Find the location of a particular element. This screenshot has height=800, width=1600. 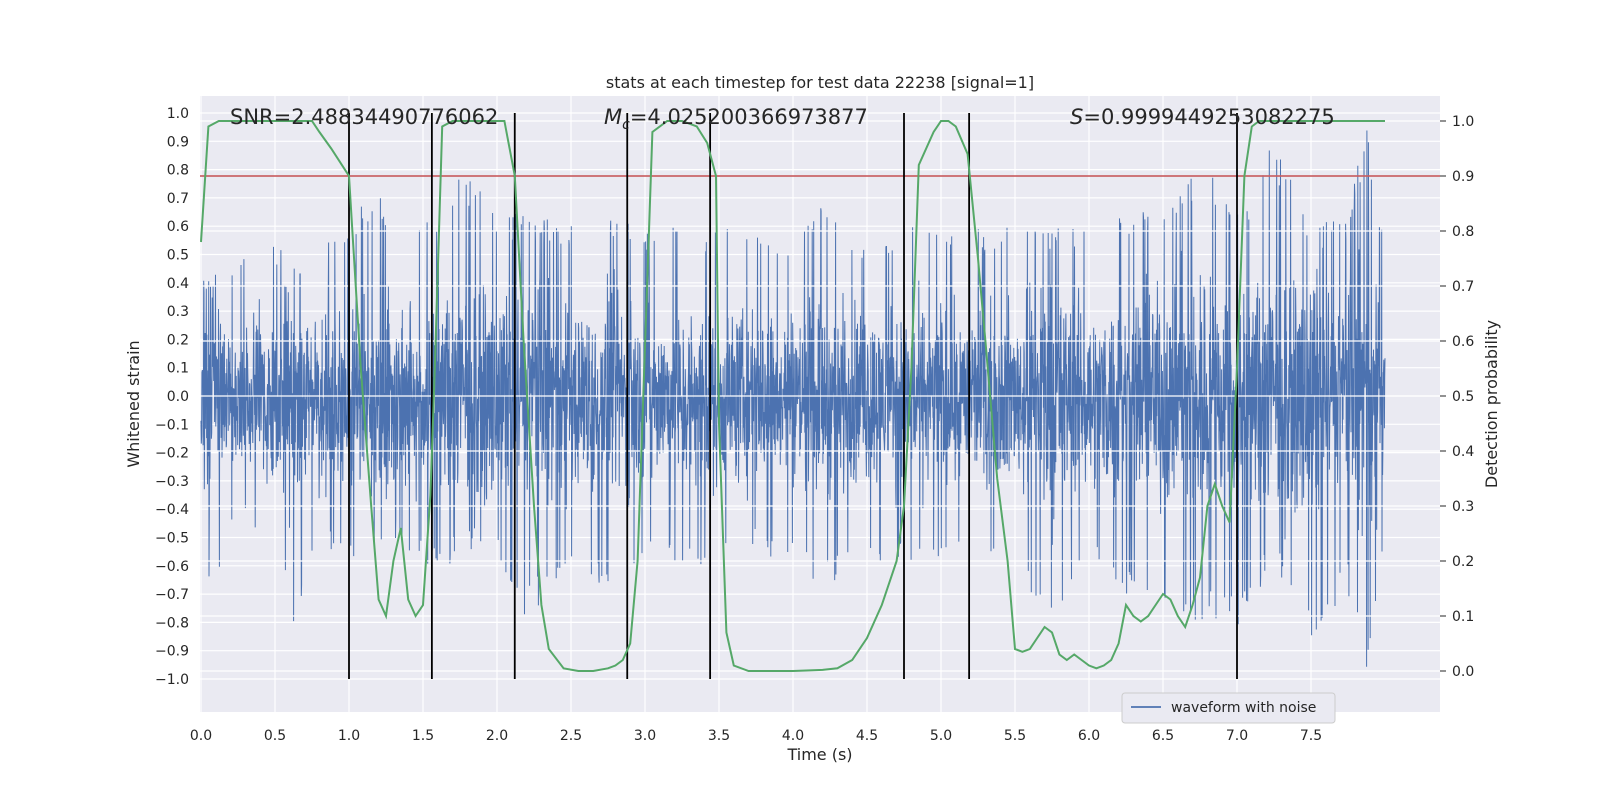

x-tick-label: 6.5 is located at coordinates (1163, 736).